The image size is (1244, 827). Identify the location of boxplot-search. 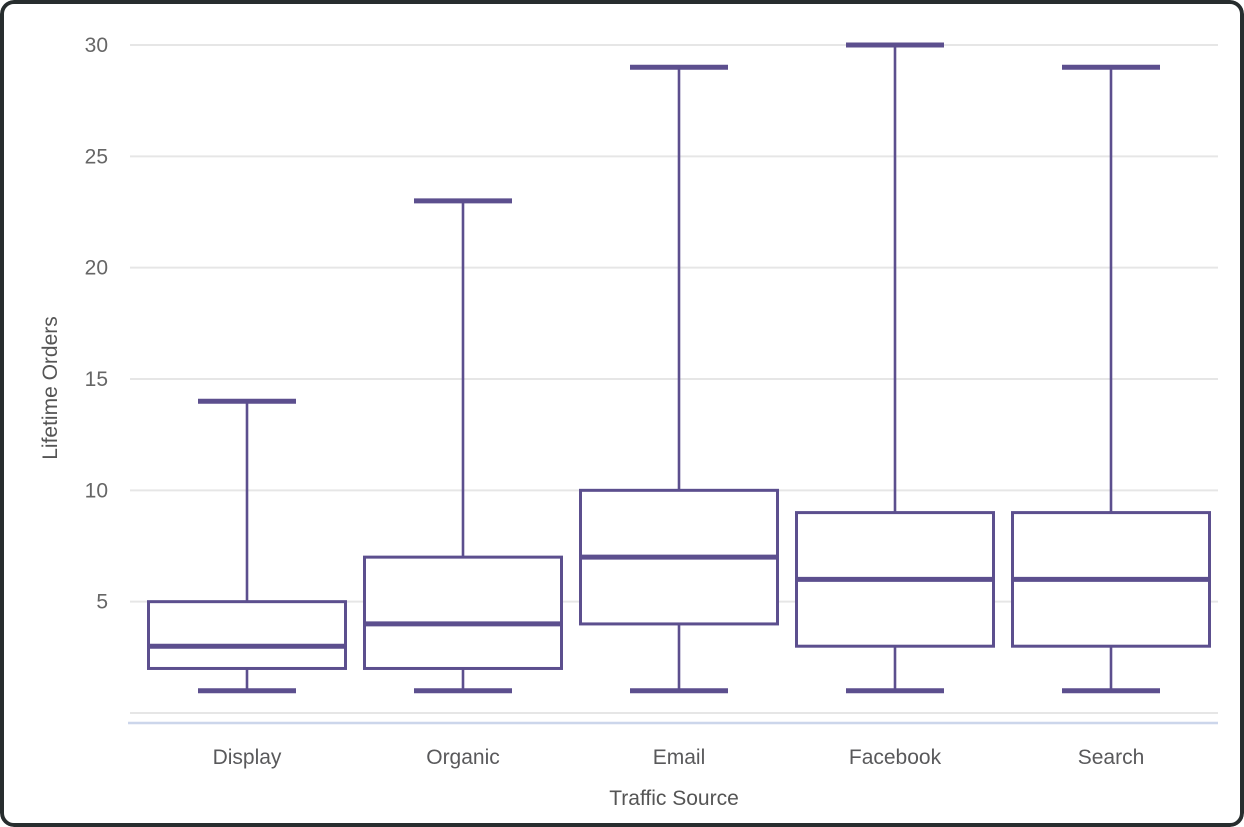
(1111, 379).